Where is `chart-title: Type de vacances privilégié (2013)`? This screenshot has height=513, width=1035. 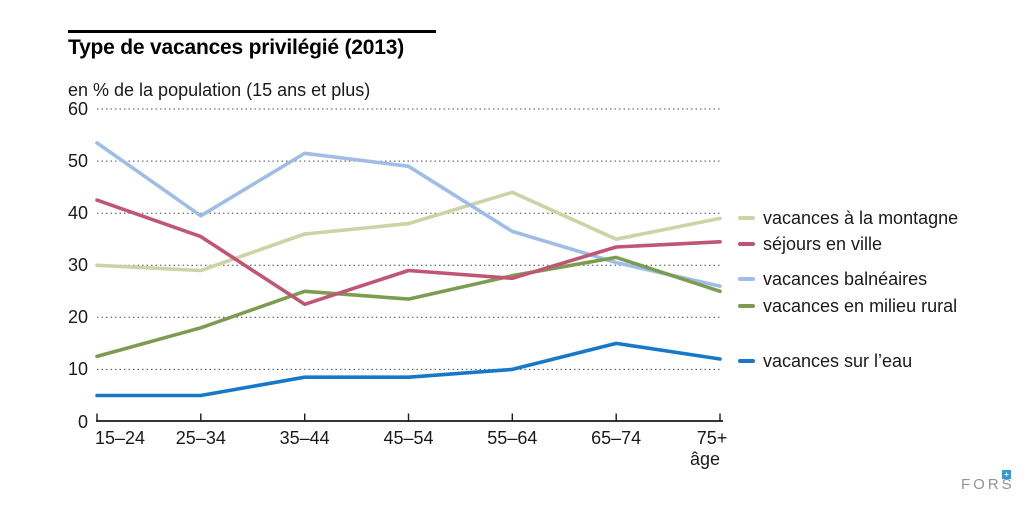 chart-title: Type de vacances privilégié (2013) is located at coordinates (236, 47).